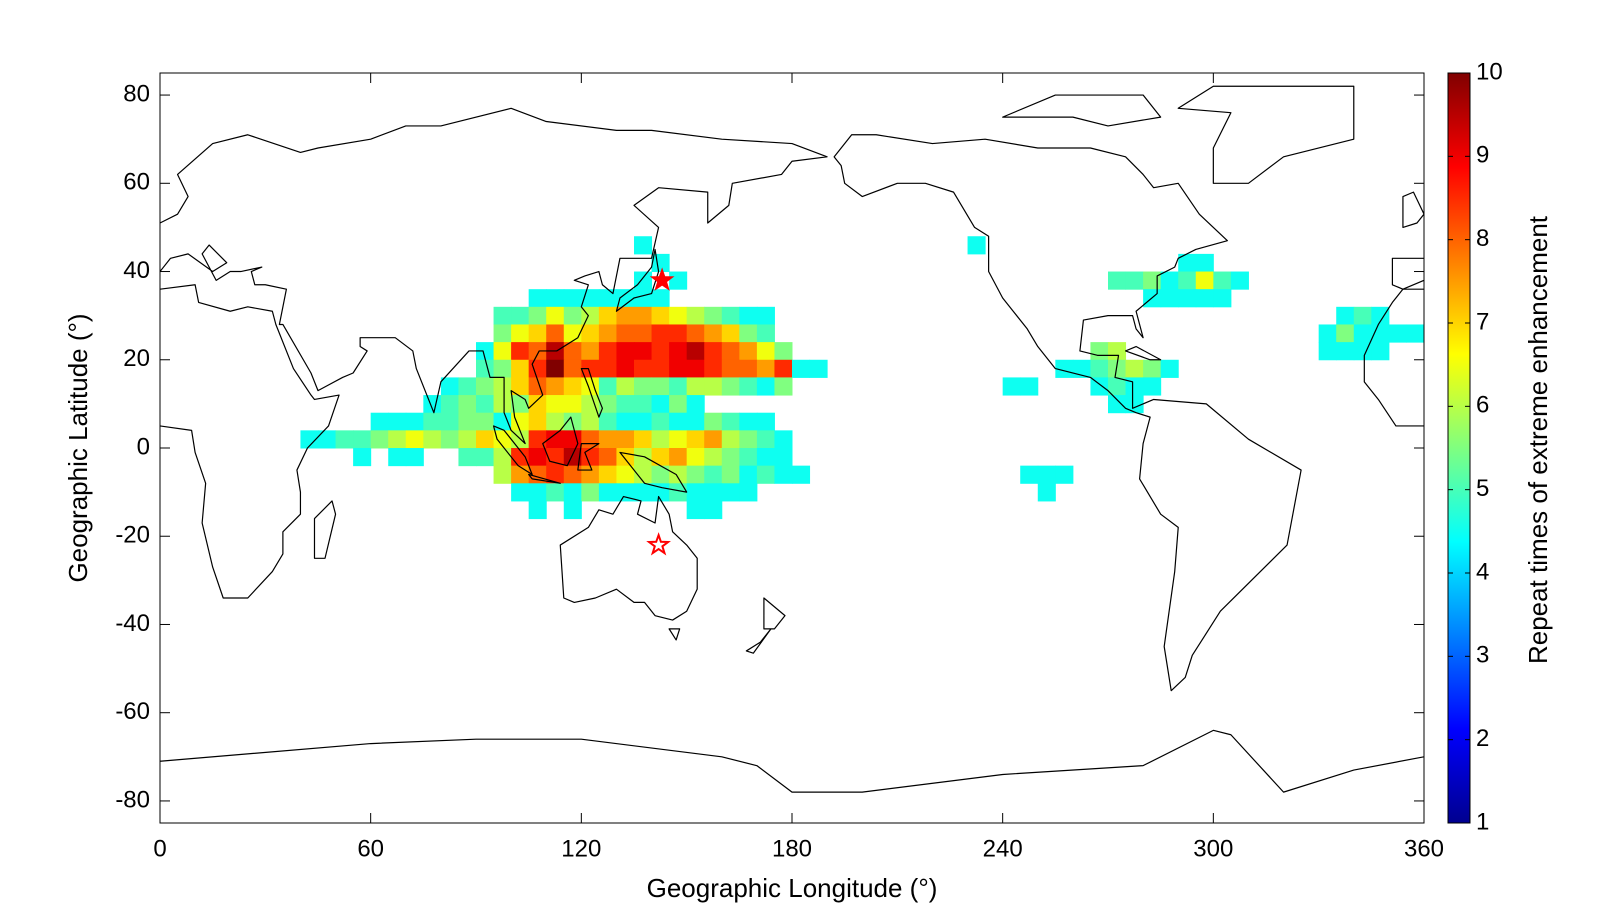  Describe the element at coordinates (136, 182) in the screenshot. I see `y-tick-label: 60` at that location.